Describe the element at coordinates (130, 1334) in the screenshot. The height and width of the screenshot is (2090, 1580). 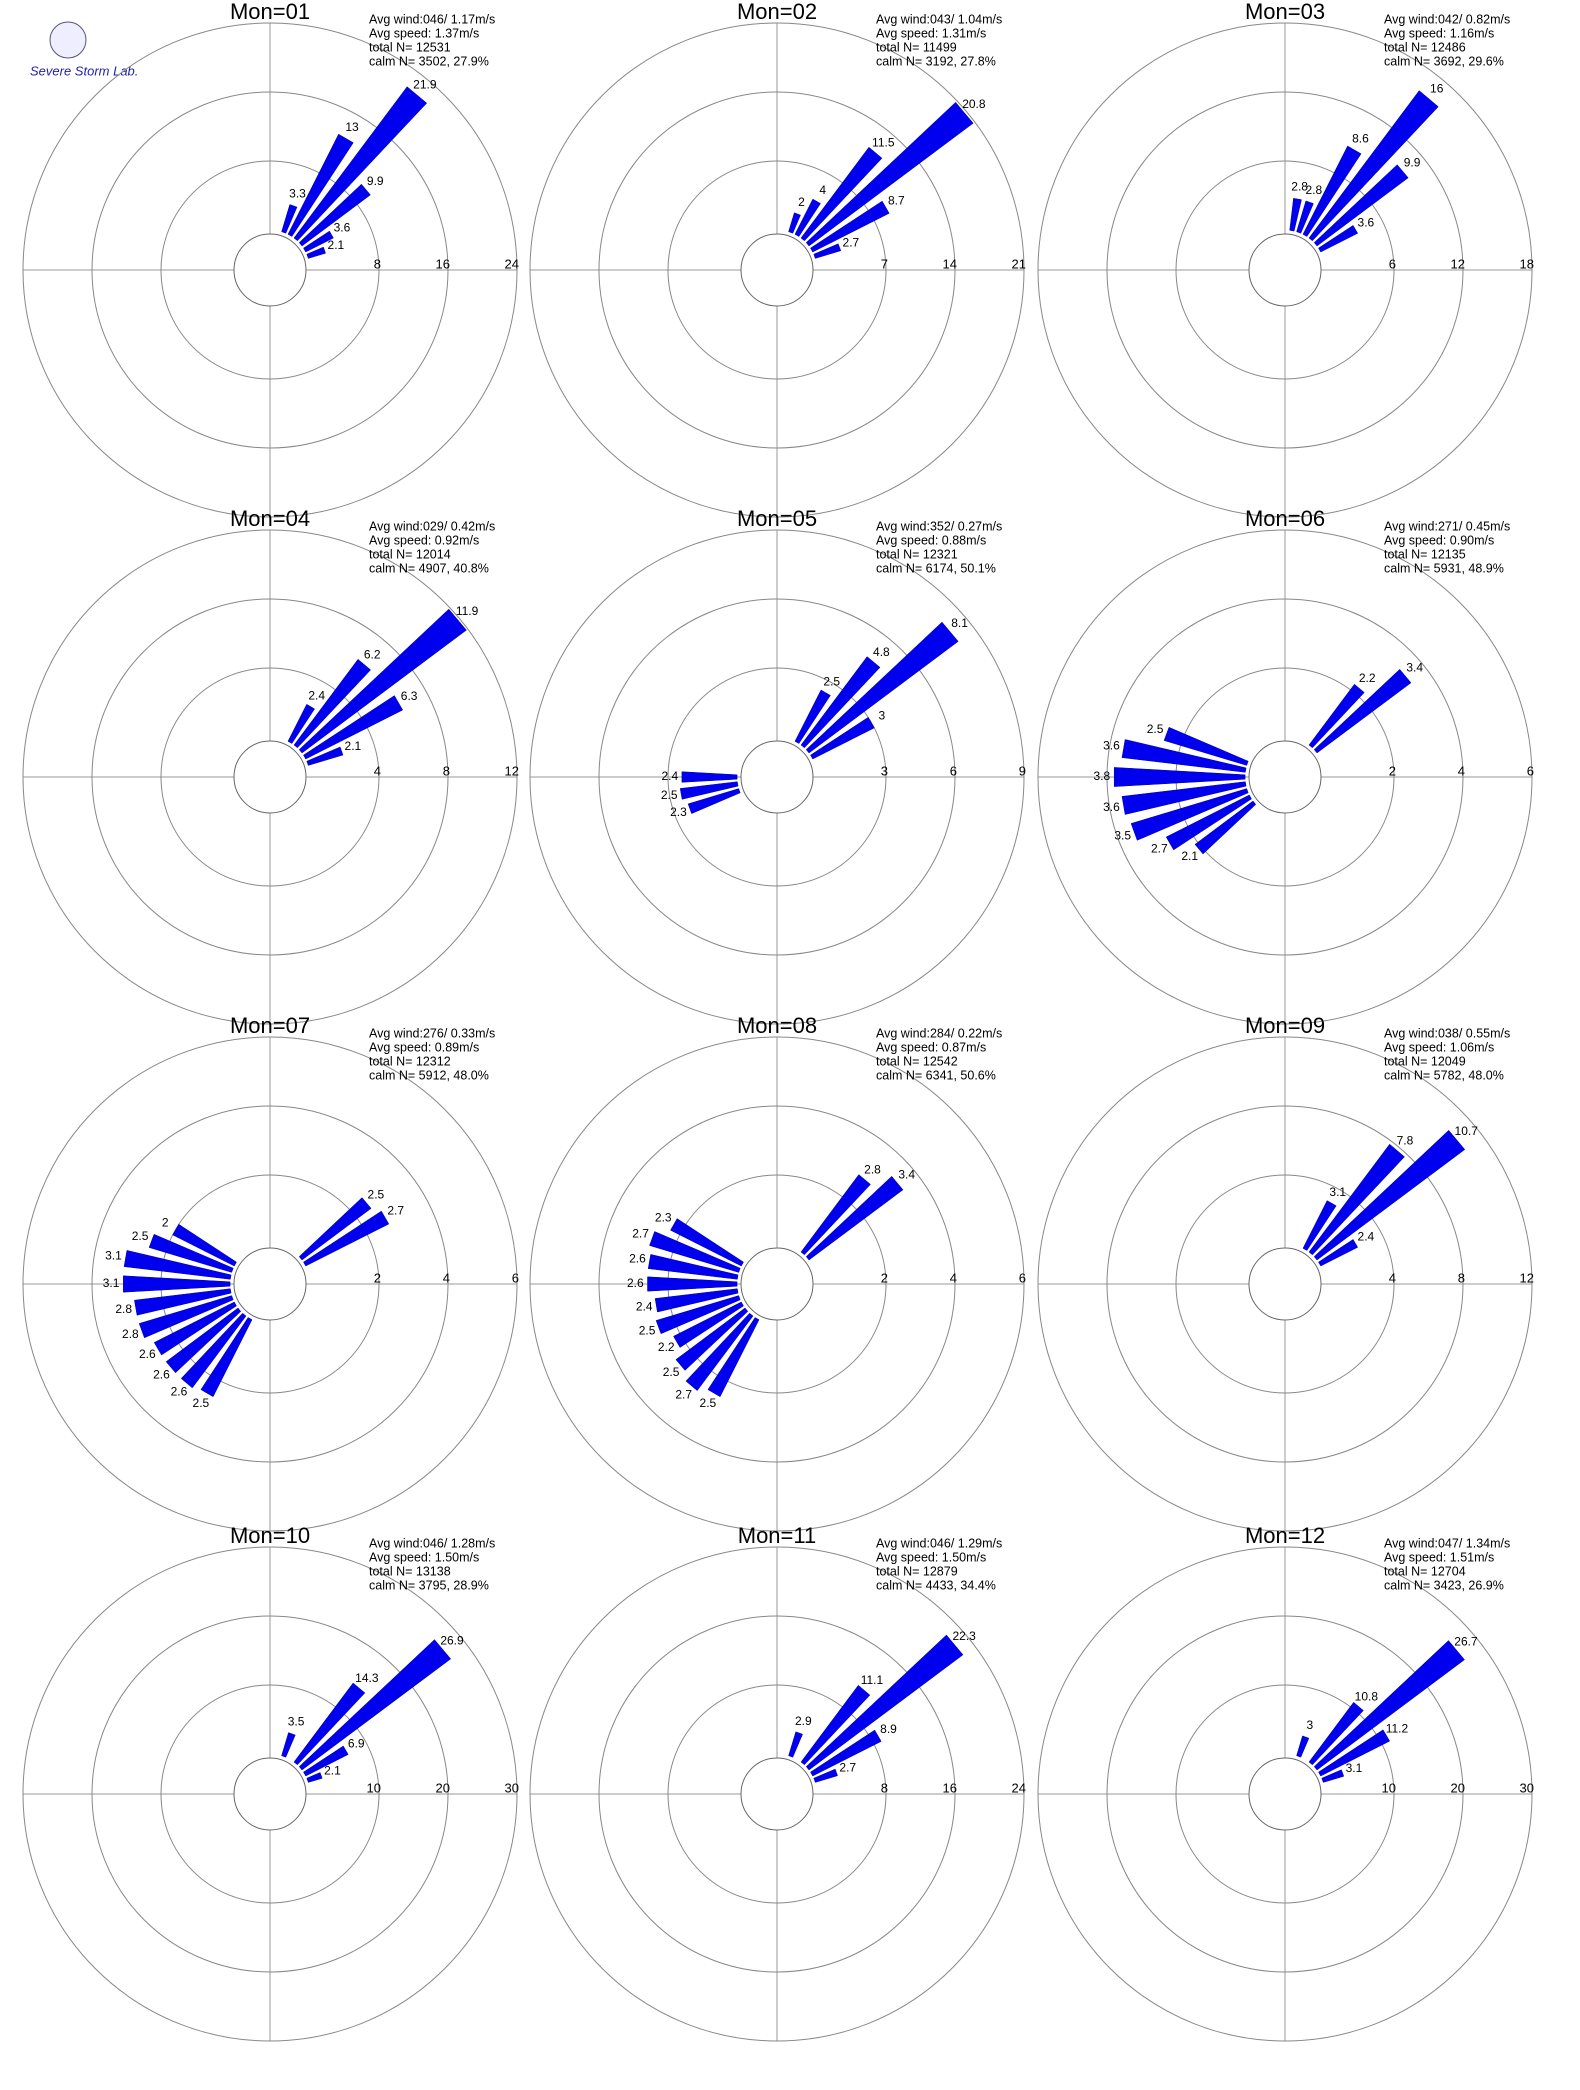
I see `value-label: 2.8` at that location.